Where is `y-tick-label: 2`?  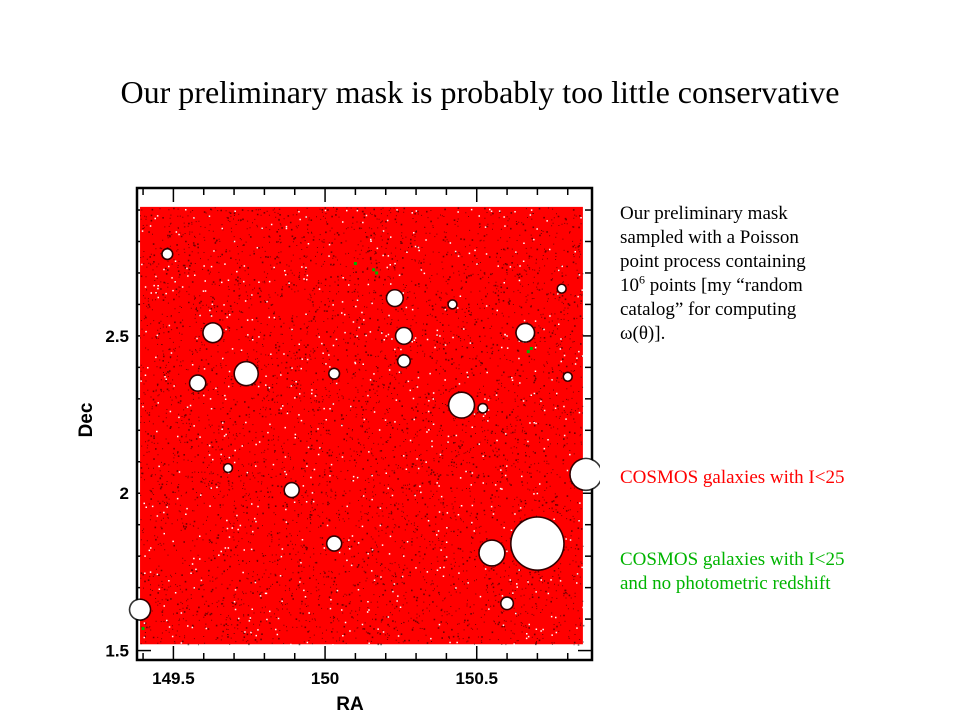
y-tick-label: 2 is located at coordinates (124, 493).